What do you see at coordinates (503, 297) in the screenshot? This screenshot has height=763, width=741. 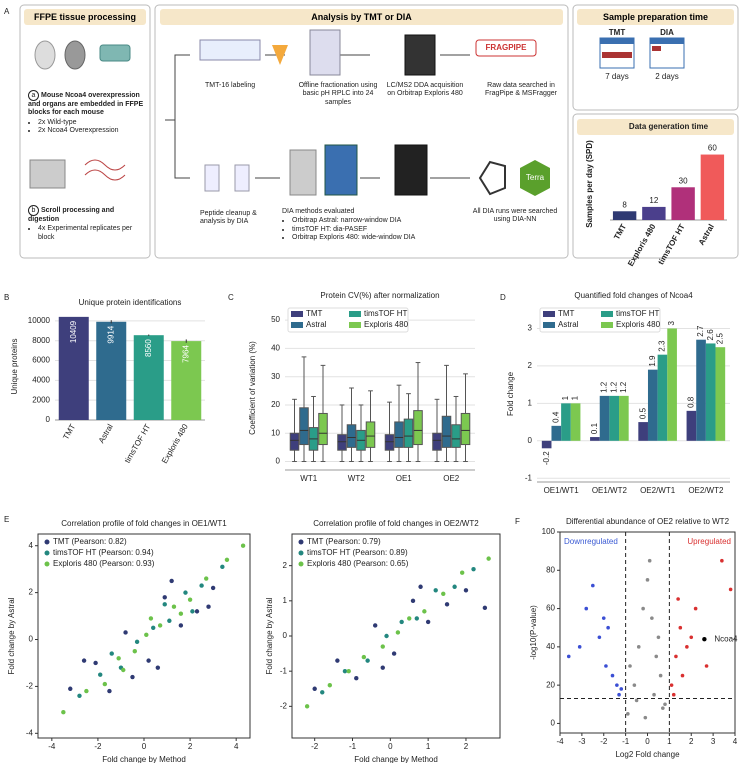 I see `panel-label: D` at bounding box center [503, 297].